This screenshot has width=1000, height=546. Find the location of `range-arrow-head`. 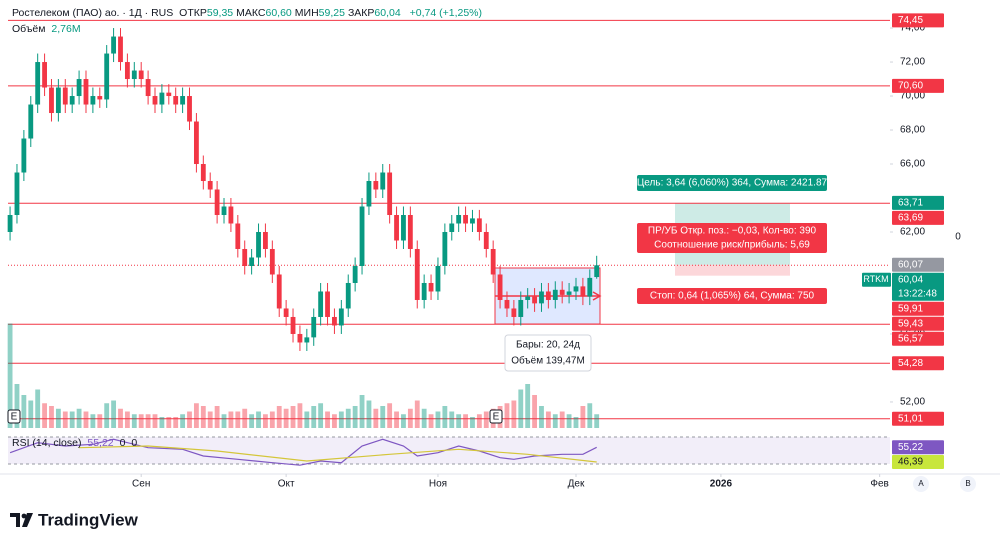

range-arrow-head is located at coordinates (597, 296).